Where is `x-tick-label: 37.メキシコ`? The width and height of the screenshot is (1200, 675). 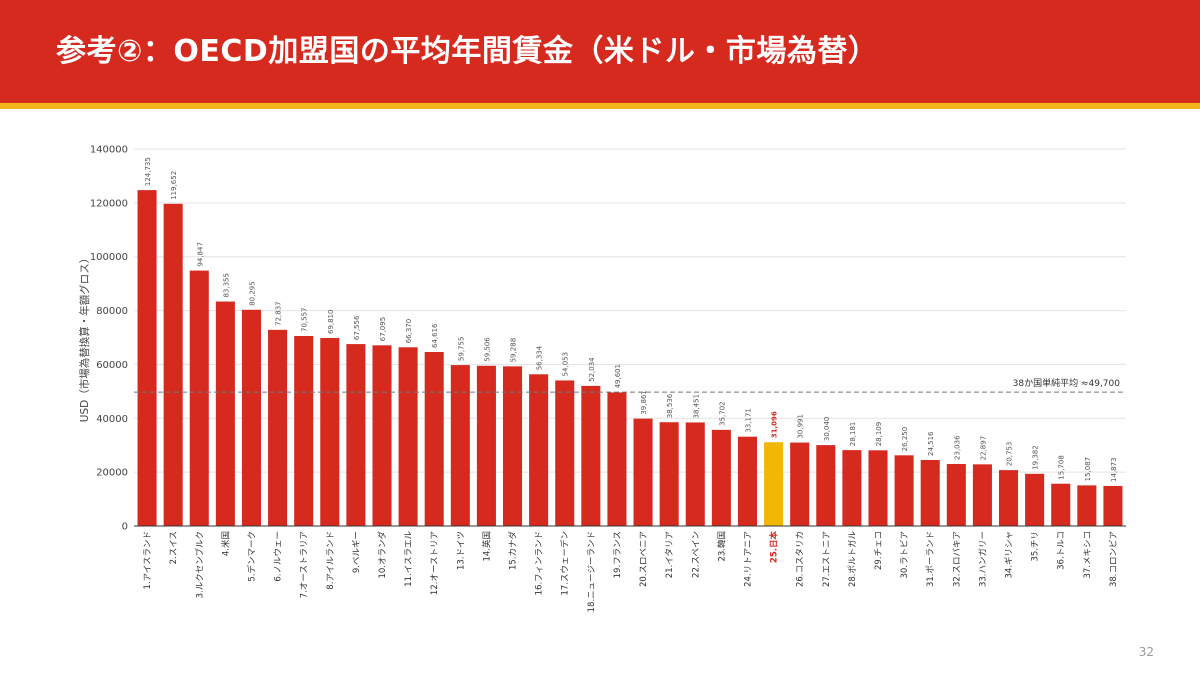
x-tick-label: 37.メキシコ is located at coordinates (1088, 555).